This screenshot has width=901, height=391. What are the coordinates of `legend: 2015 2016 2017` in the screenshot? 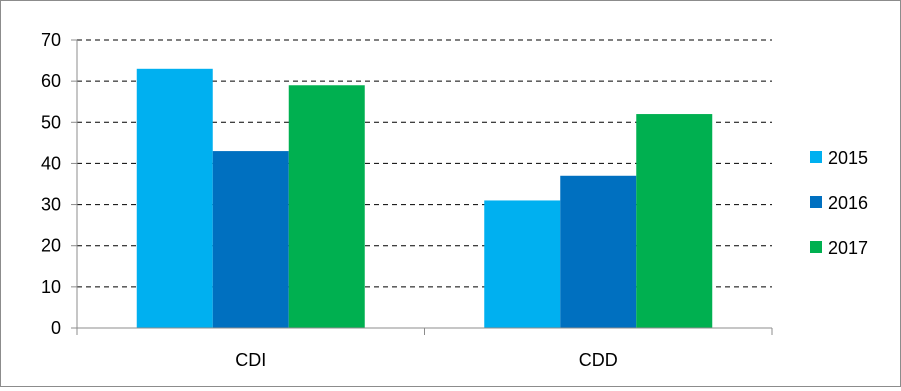 It's located at (839, 203).